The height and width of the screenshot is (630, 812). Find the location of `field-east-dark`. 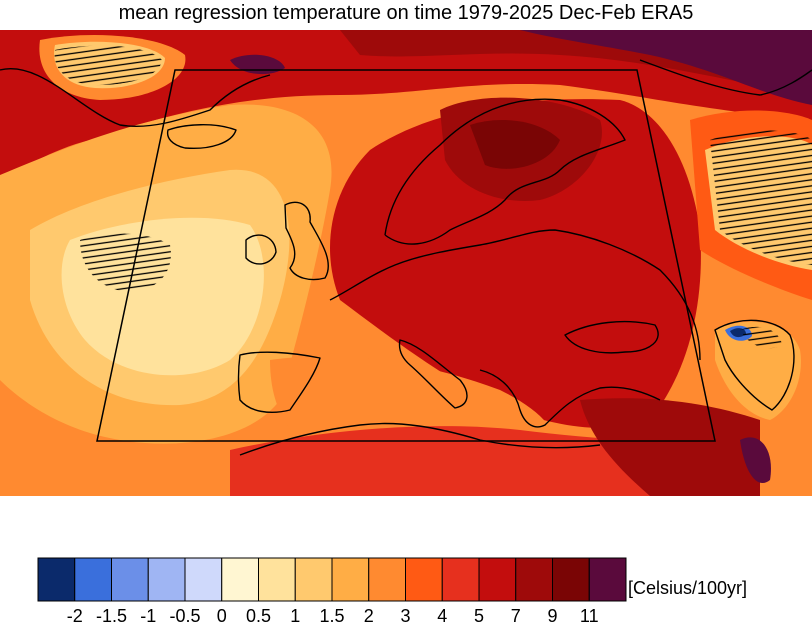

field-east-dark is located at coordinates (670, 447).